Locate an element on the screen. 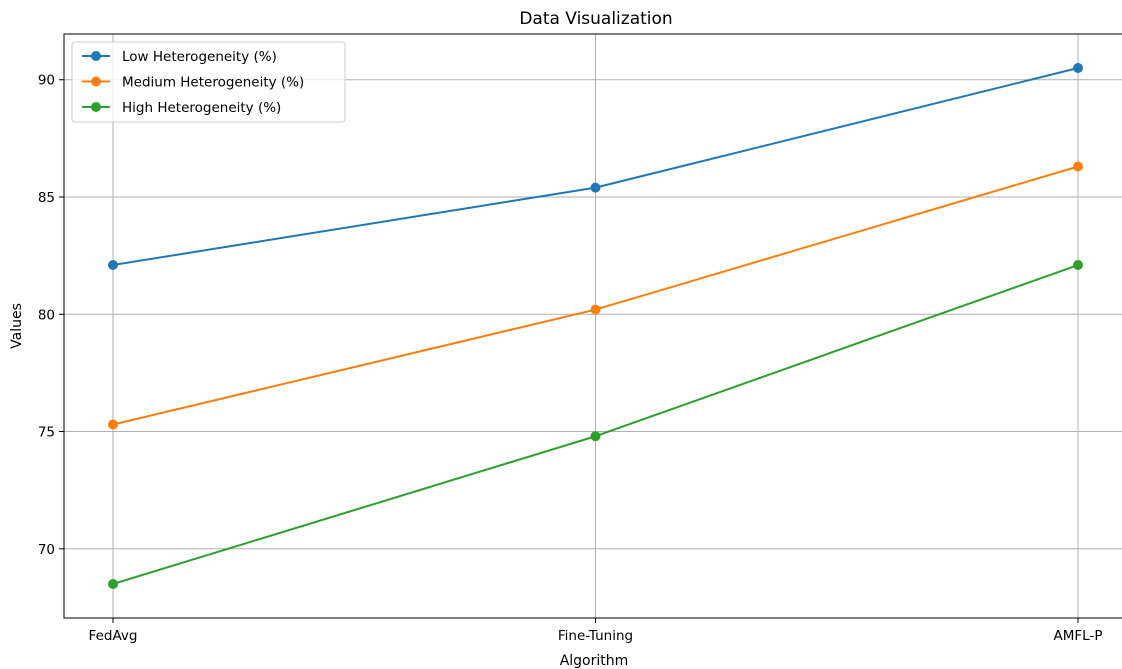 This screenshot has height=669, width=1122. x-axis-label: Algorithm is located at coordinates (594, 661).